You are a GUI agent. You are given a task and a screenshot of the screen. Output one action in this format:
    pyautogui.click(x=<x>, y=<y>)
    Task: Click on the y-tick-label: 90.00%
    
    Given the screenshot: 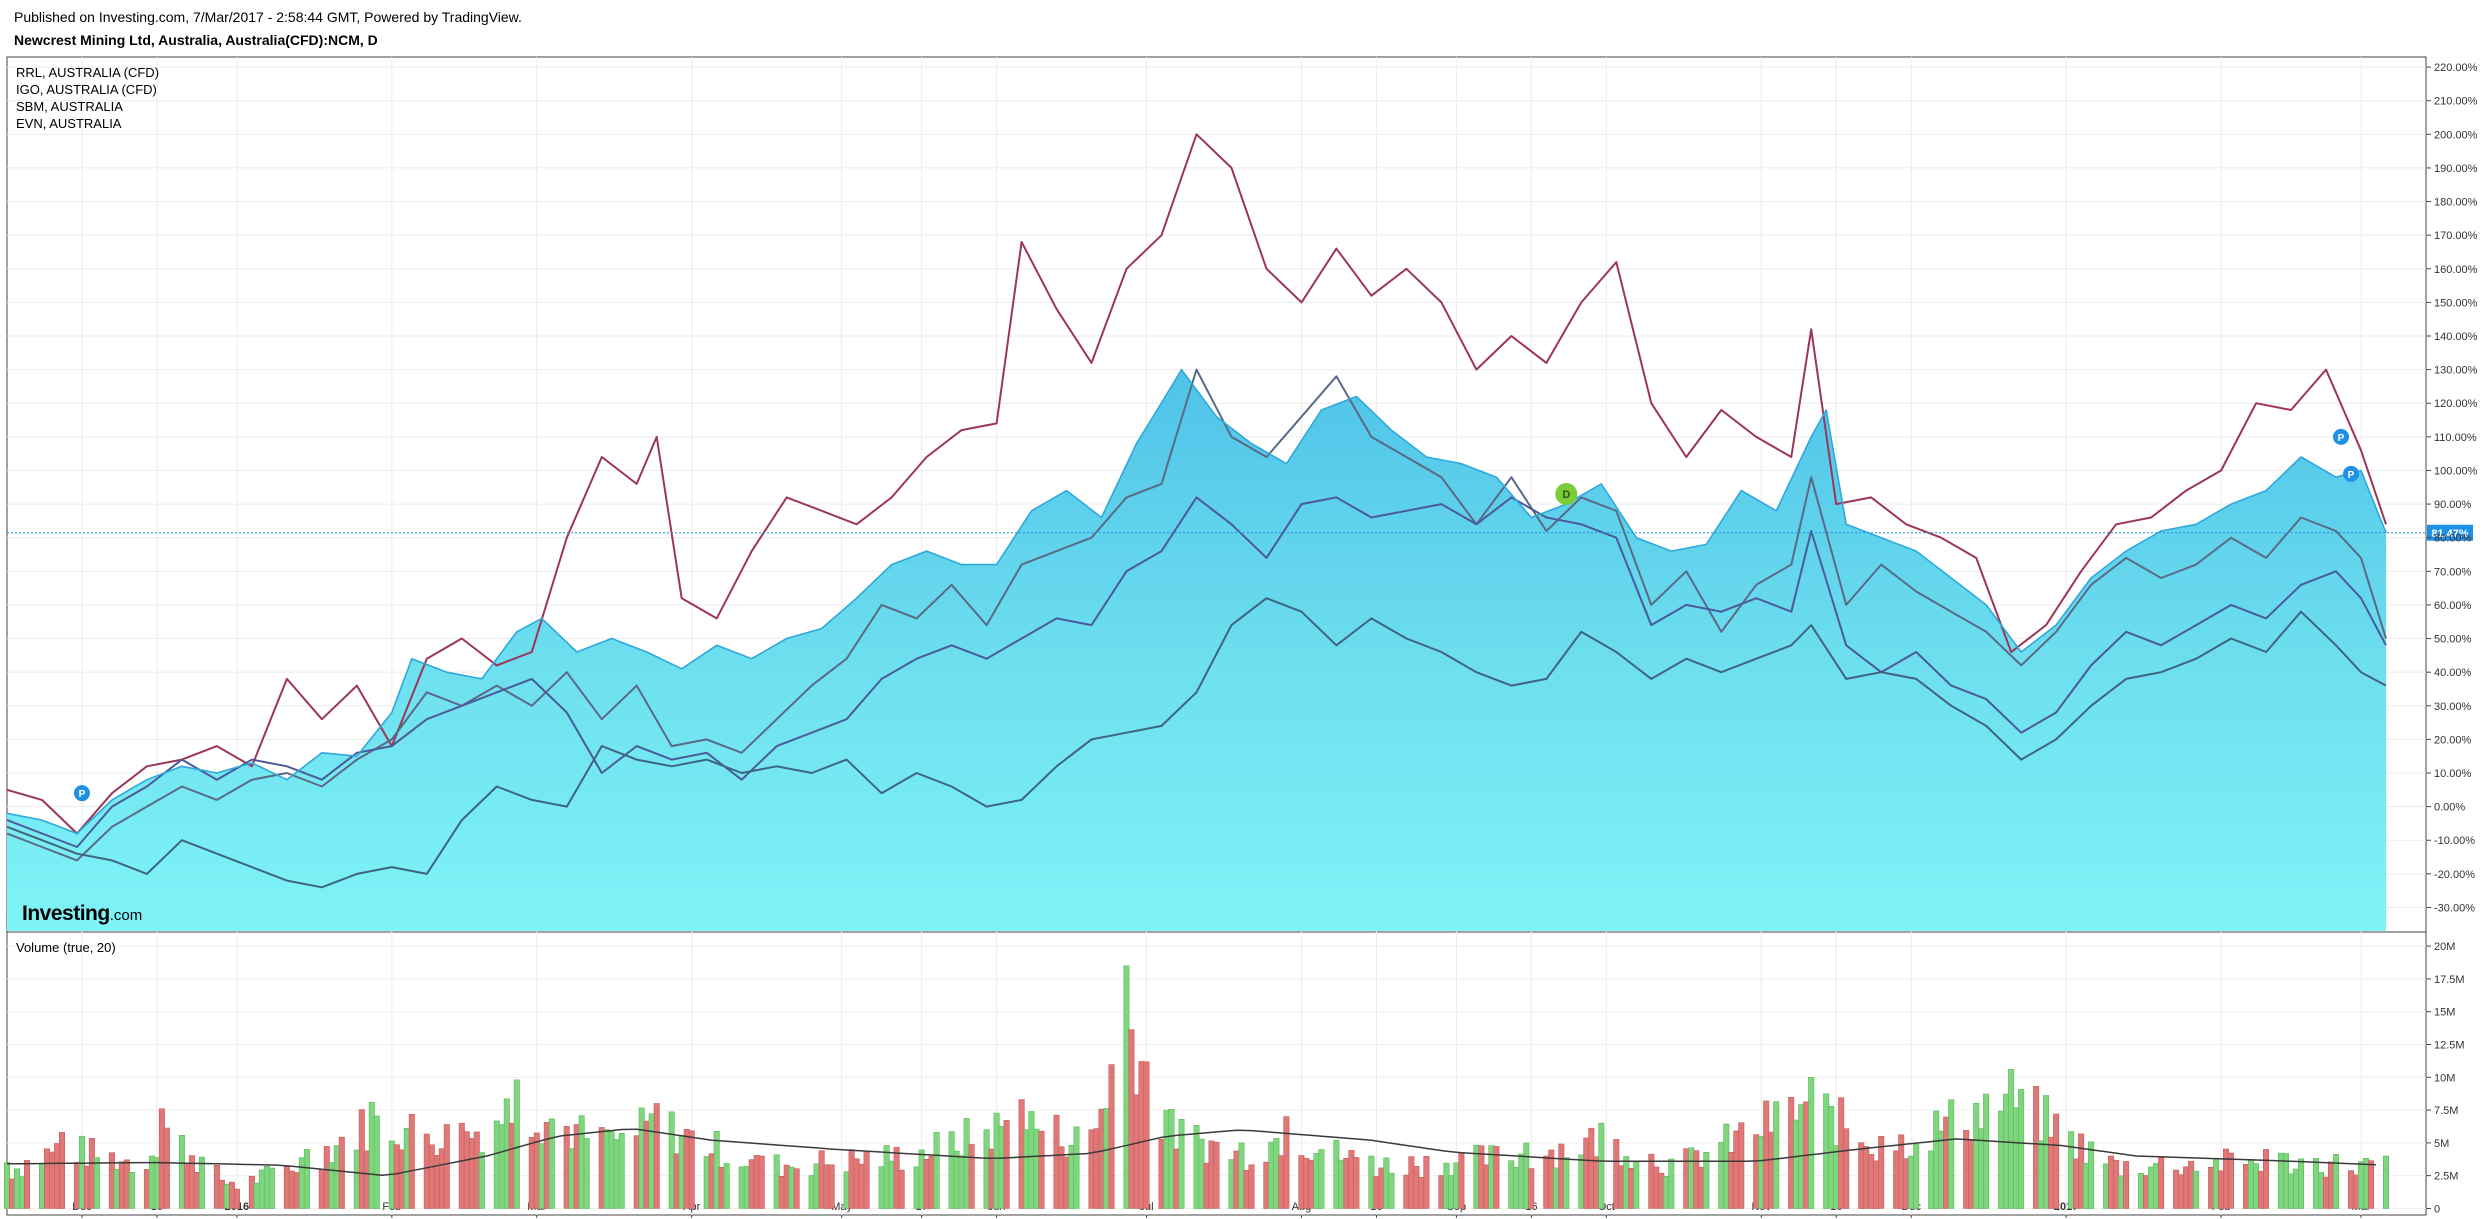 What is the action you would take?
    pyautogui.click(x=2453, y=505)
    